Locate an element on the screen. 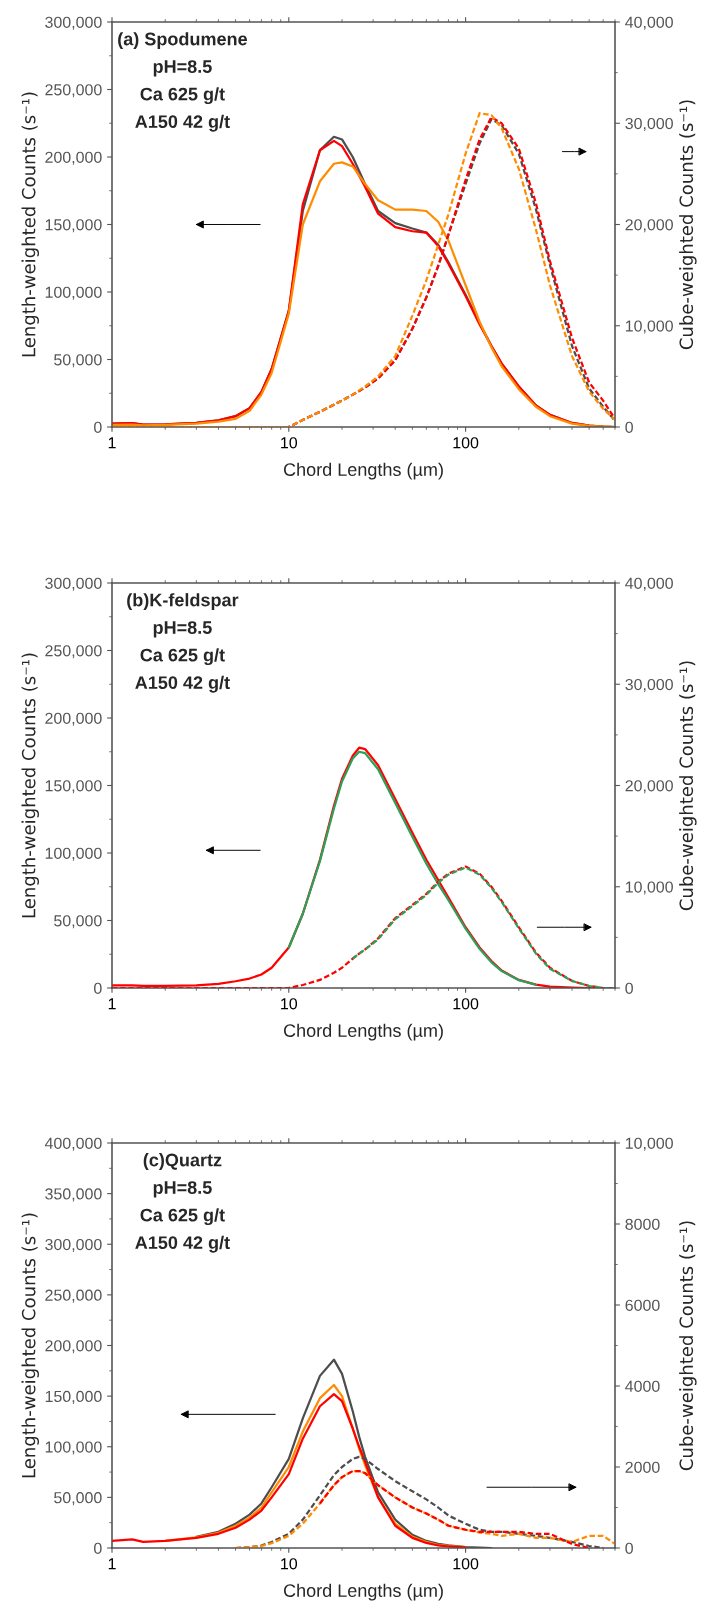  annotation: (c)Quartz is located at coordinates (182, 1161).